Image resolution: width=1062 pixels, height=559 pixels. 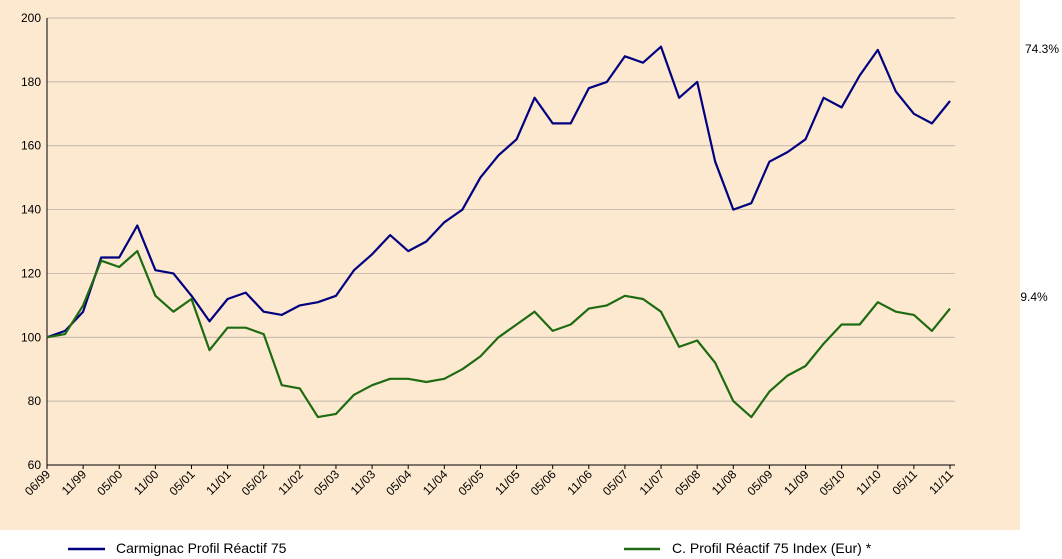 What do you see at coordinates (31, 273) in the screenshot?
I see `y-tick-label: 120` at bounding box center [31, 273].